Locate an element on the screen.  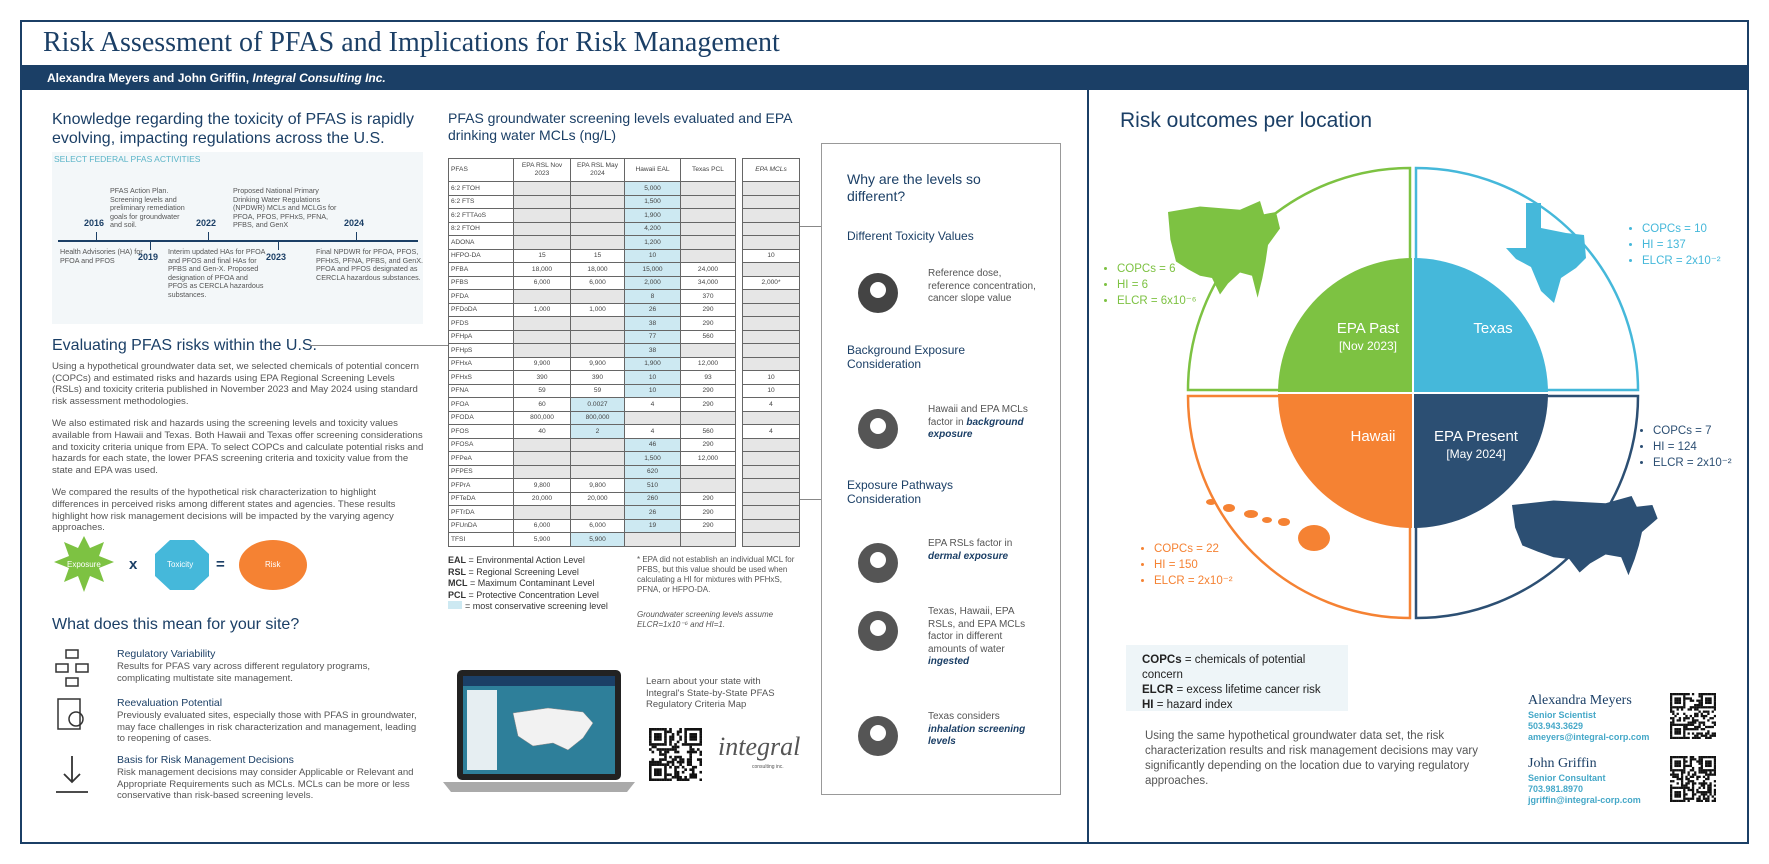
hawaii-island is located at coordinates (1314, 538).